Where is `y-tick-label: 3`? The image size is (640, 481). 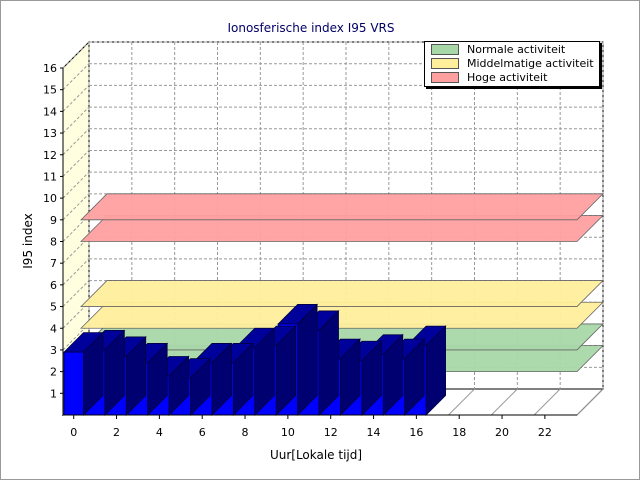 y-tick-label: 3 is located at coordinates (53, 350).